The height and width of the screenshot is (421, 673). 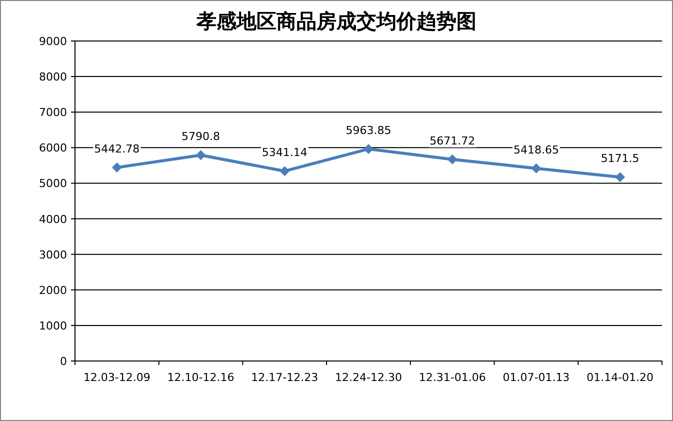 What do you see at coordinates (536, 149) in the screenshot?
I see `data-label: 5418.65` at bounding box center [536, 149].